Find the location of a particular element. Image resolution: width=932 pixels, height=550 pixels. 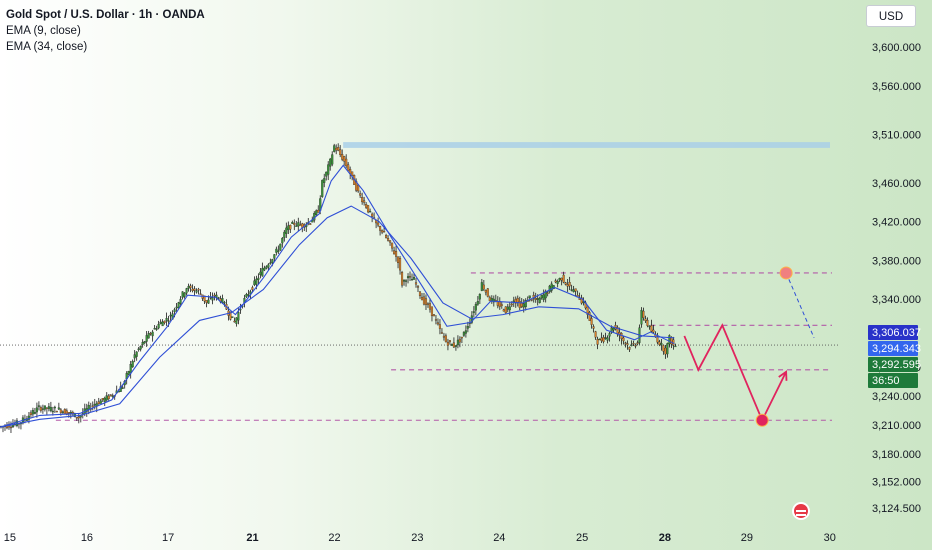

ema-slow-label: EMA (34, close) is located at coordinates (47, 47).